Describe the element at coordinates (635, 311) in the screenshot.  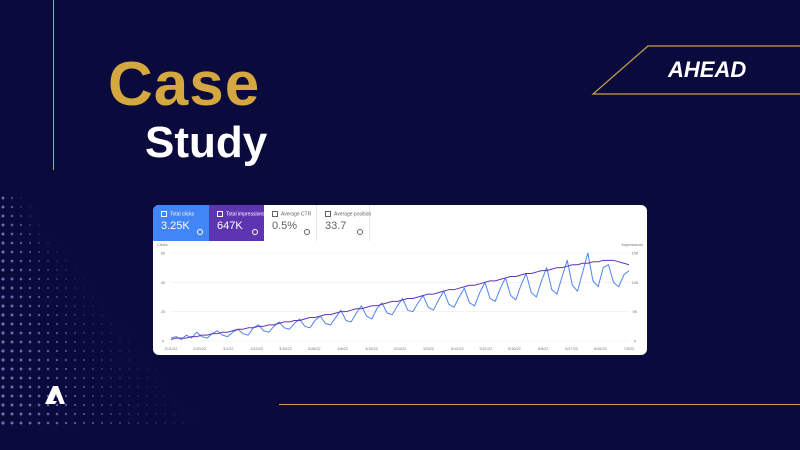
I see `right-tick-label: 5K` at that location.